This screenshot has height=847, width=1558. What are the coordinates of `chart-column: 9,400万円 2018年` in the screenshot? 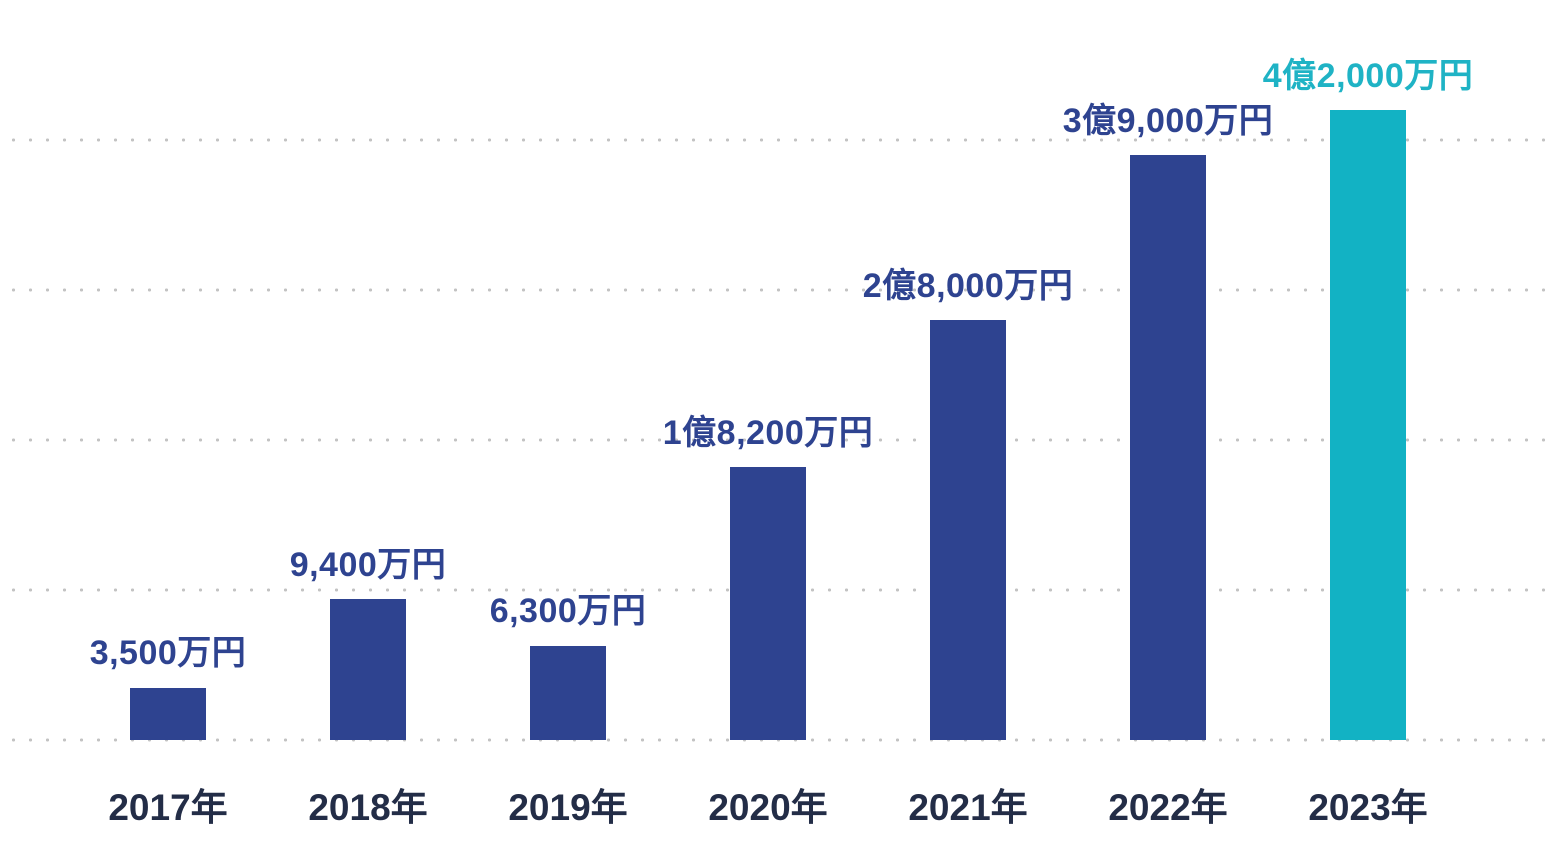 It's located at (368, 423).